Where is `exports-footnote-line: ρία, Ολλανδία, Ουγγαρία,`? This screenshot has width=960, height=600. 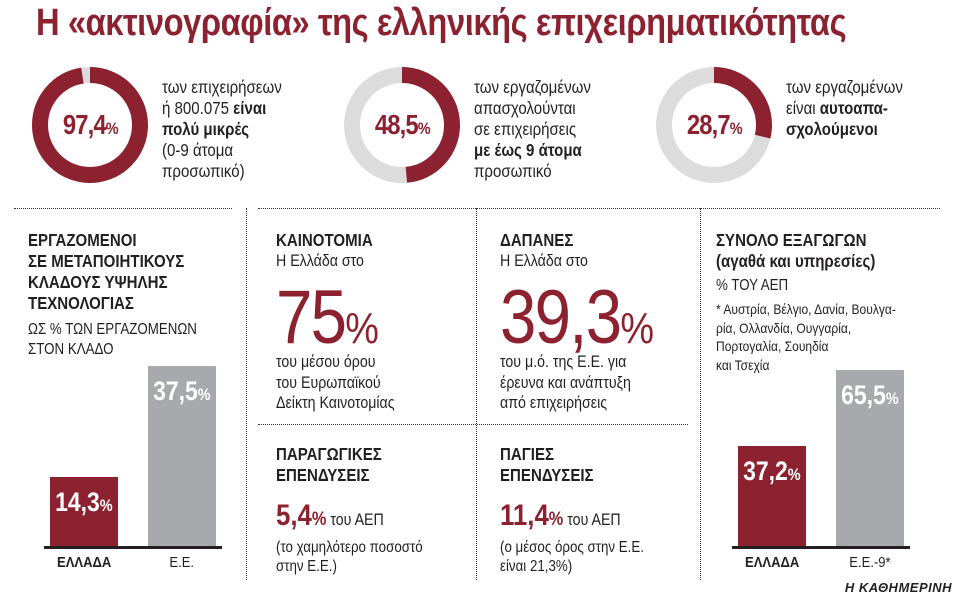
exports-footnote-line: ρία, Ολλανδία, Ουγγαρία, is located at coordinates (784, 327).